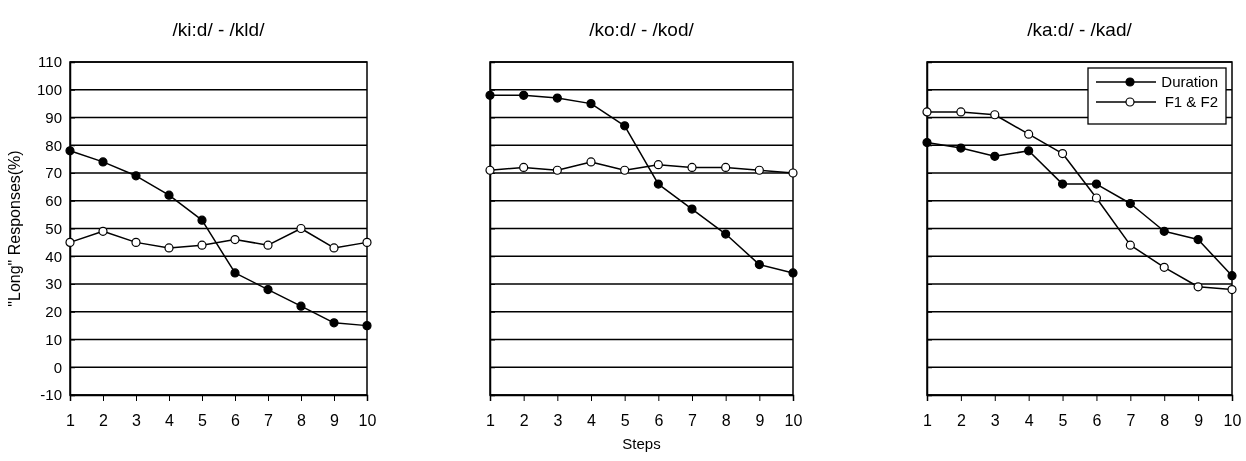 The height and width of the screenshot is (461, 1246). I want to click on y-tick-label: 30, so click(53, 284).